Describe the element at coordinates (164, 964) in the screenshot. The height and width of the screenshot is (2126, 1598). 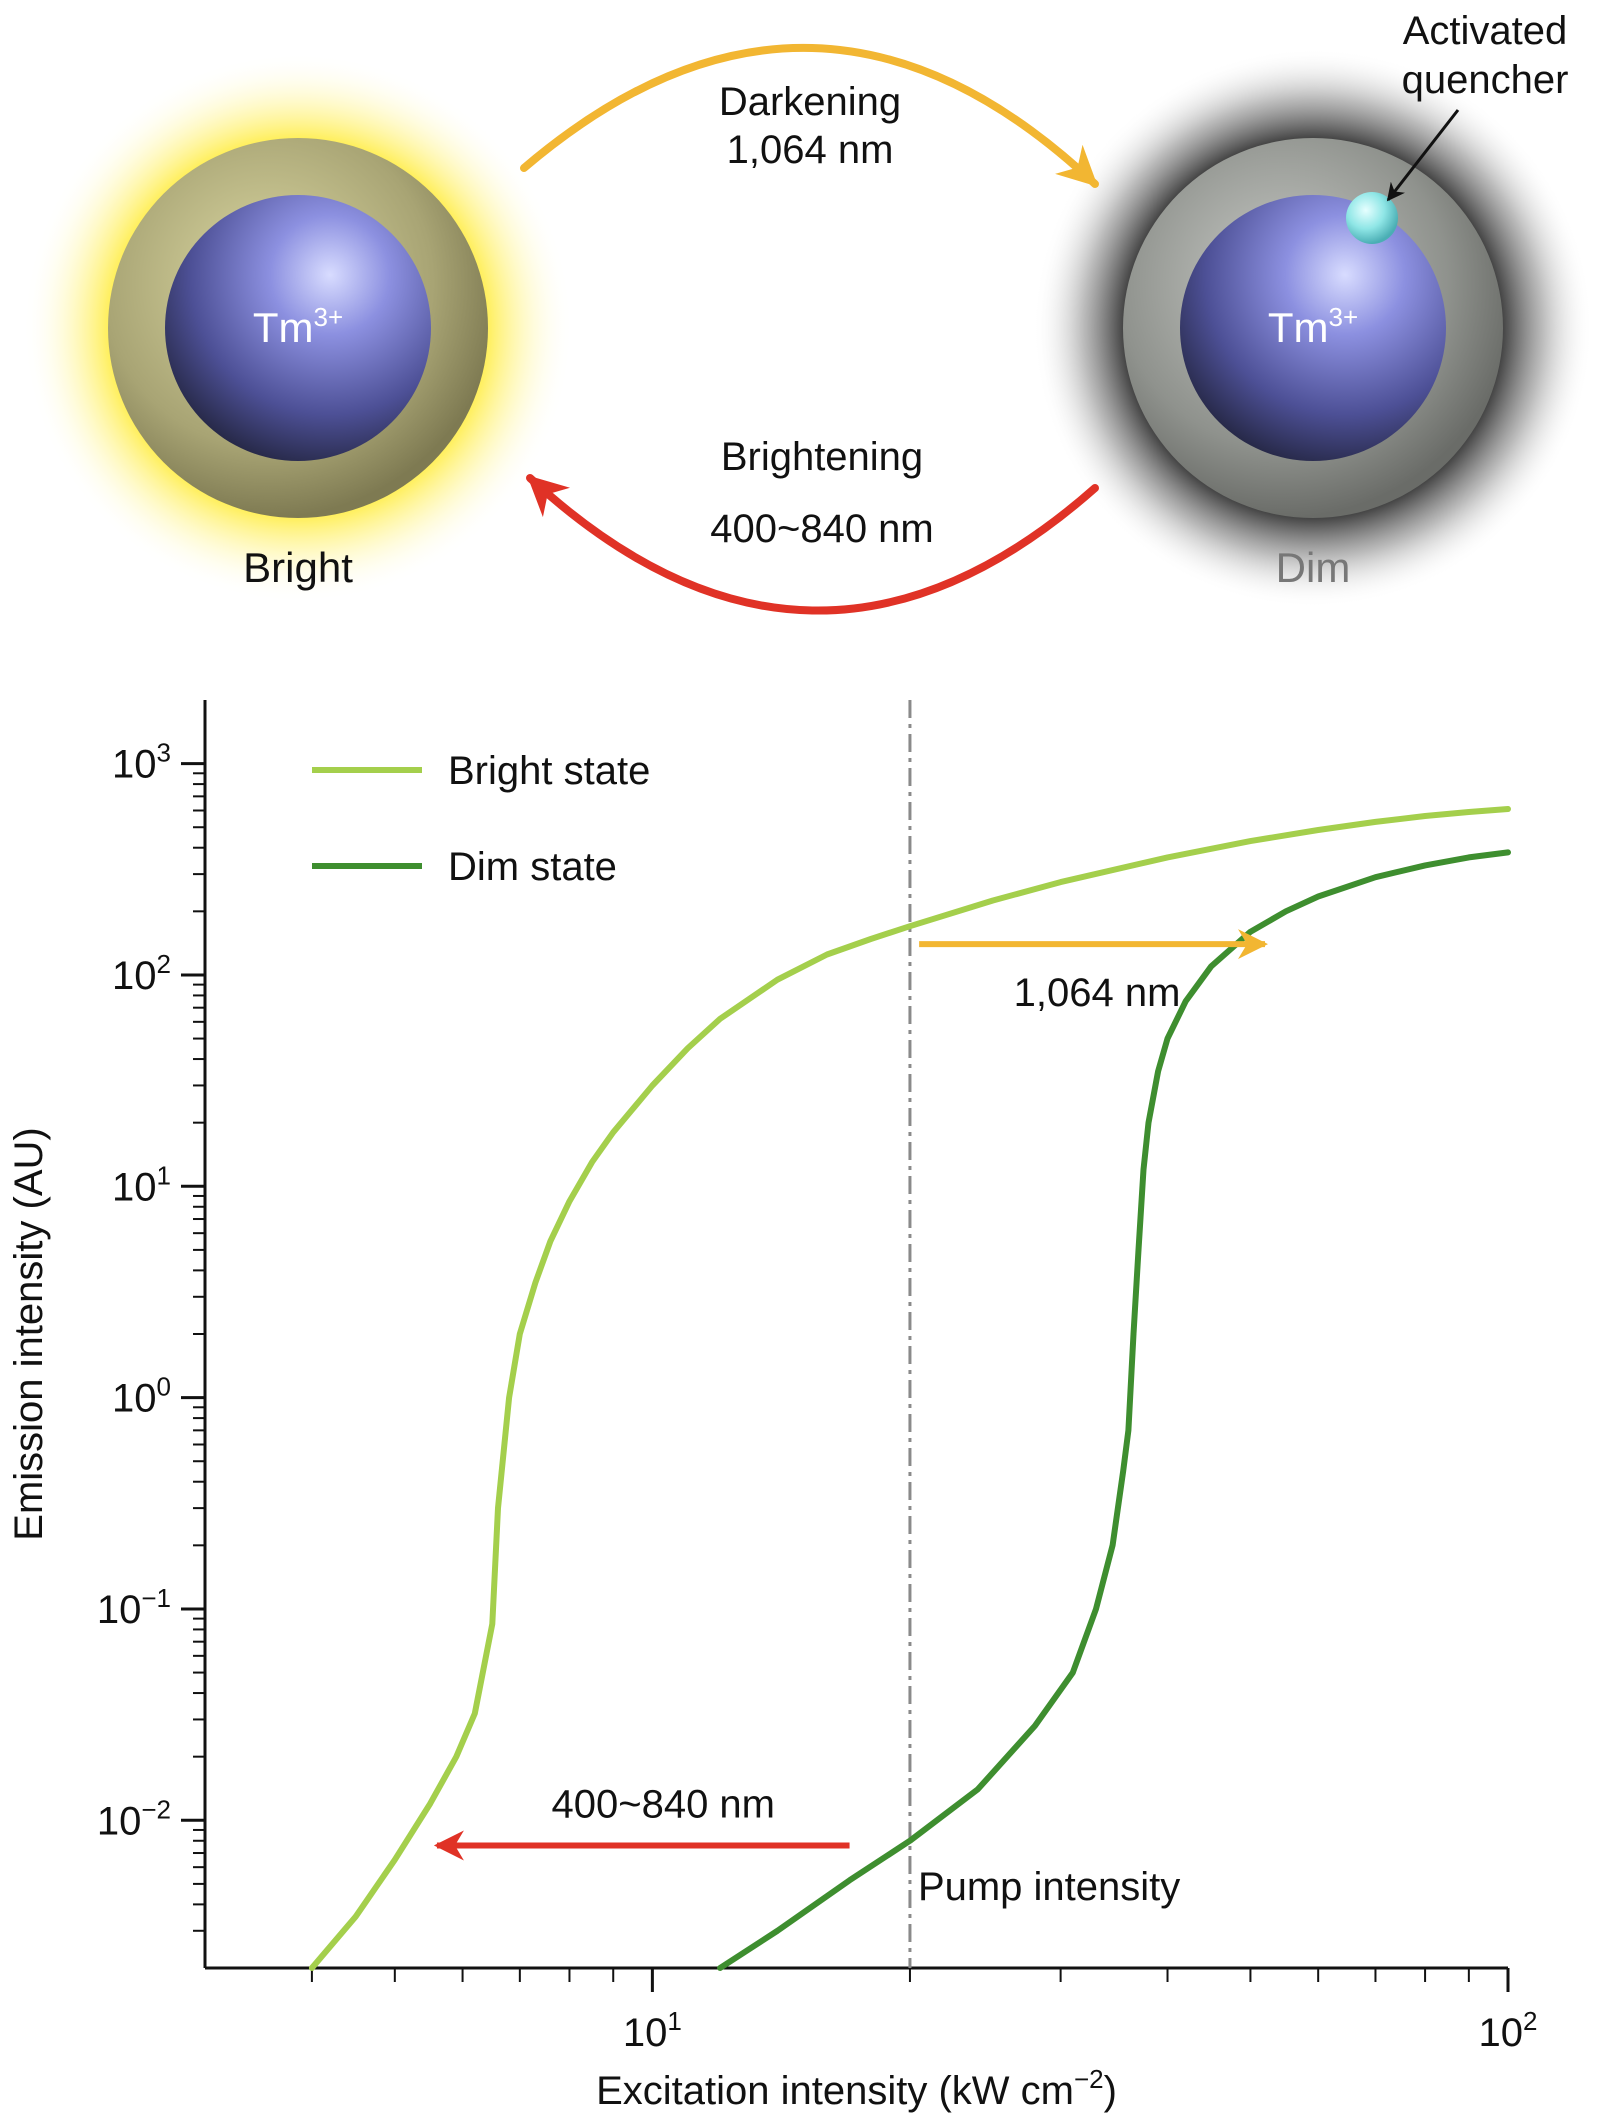
I see `y-tick-exp: 2` at that location.